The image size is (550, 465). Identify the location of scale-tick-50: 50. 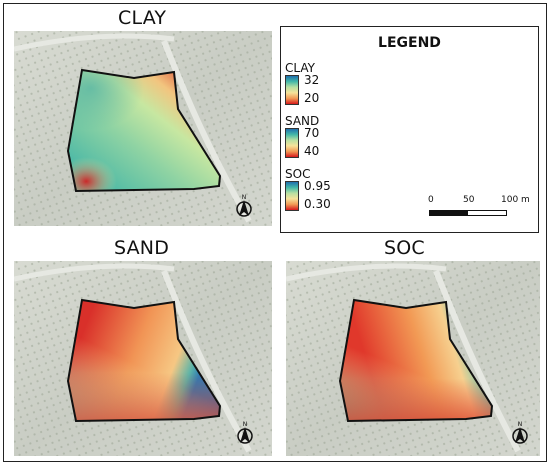
(469, 200).